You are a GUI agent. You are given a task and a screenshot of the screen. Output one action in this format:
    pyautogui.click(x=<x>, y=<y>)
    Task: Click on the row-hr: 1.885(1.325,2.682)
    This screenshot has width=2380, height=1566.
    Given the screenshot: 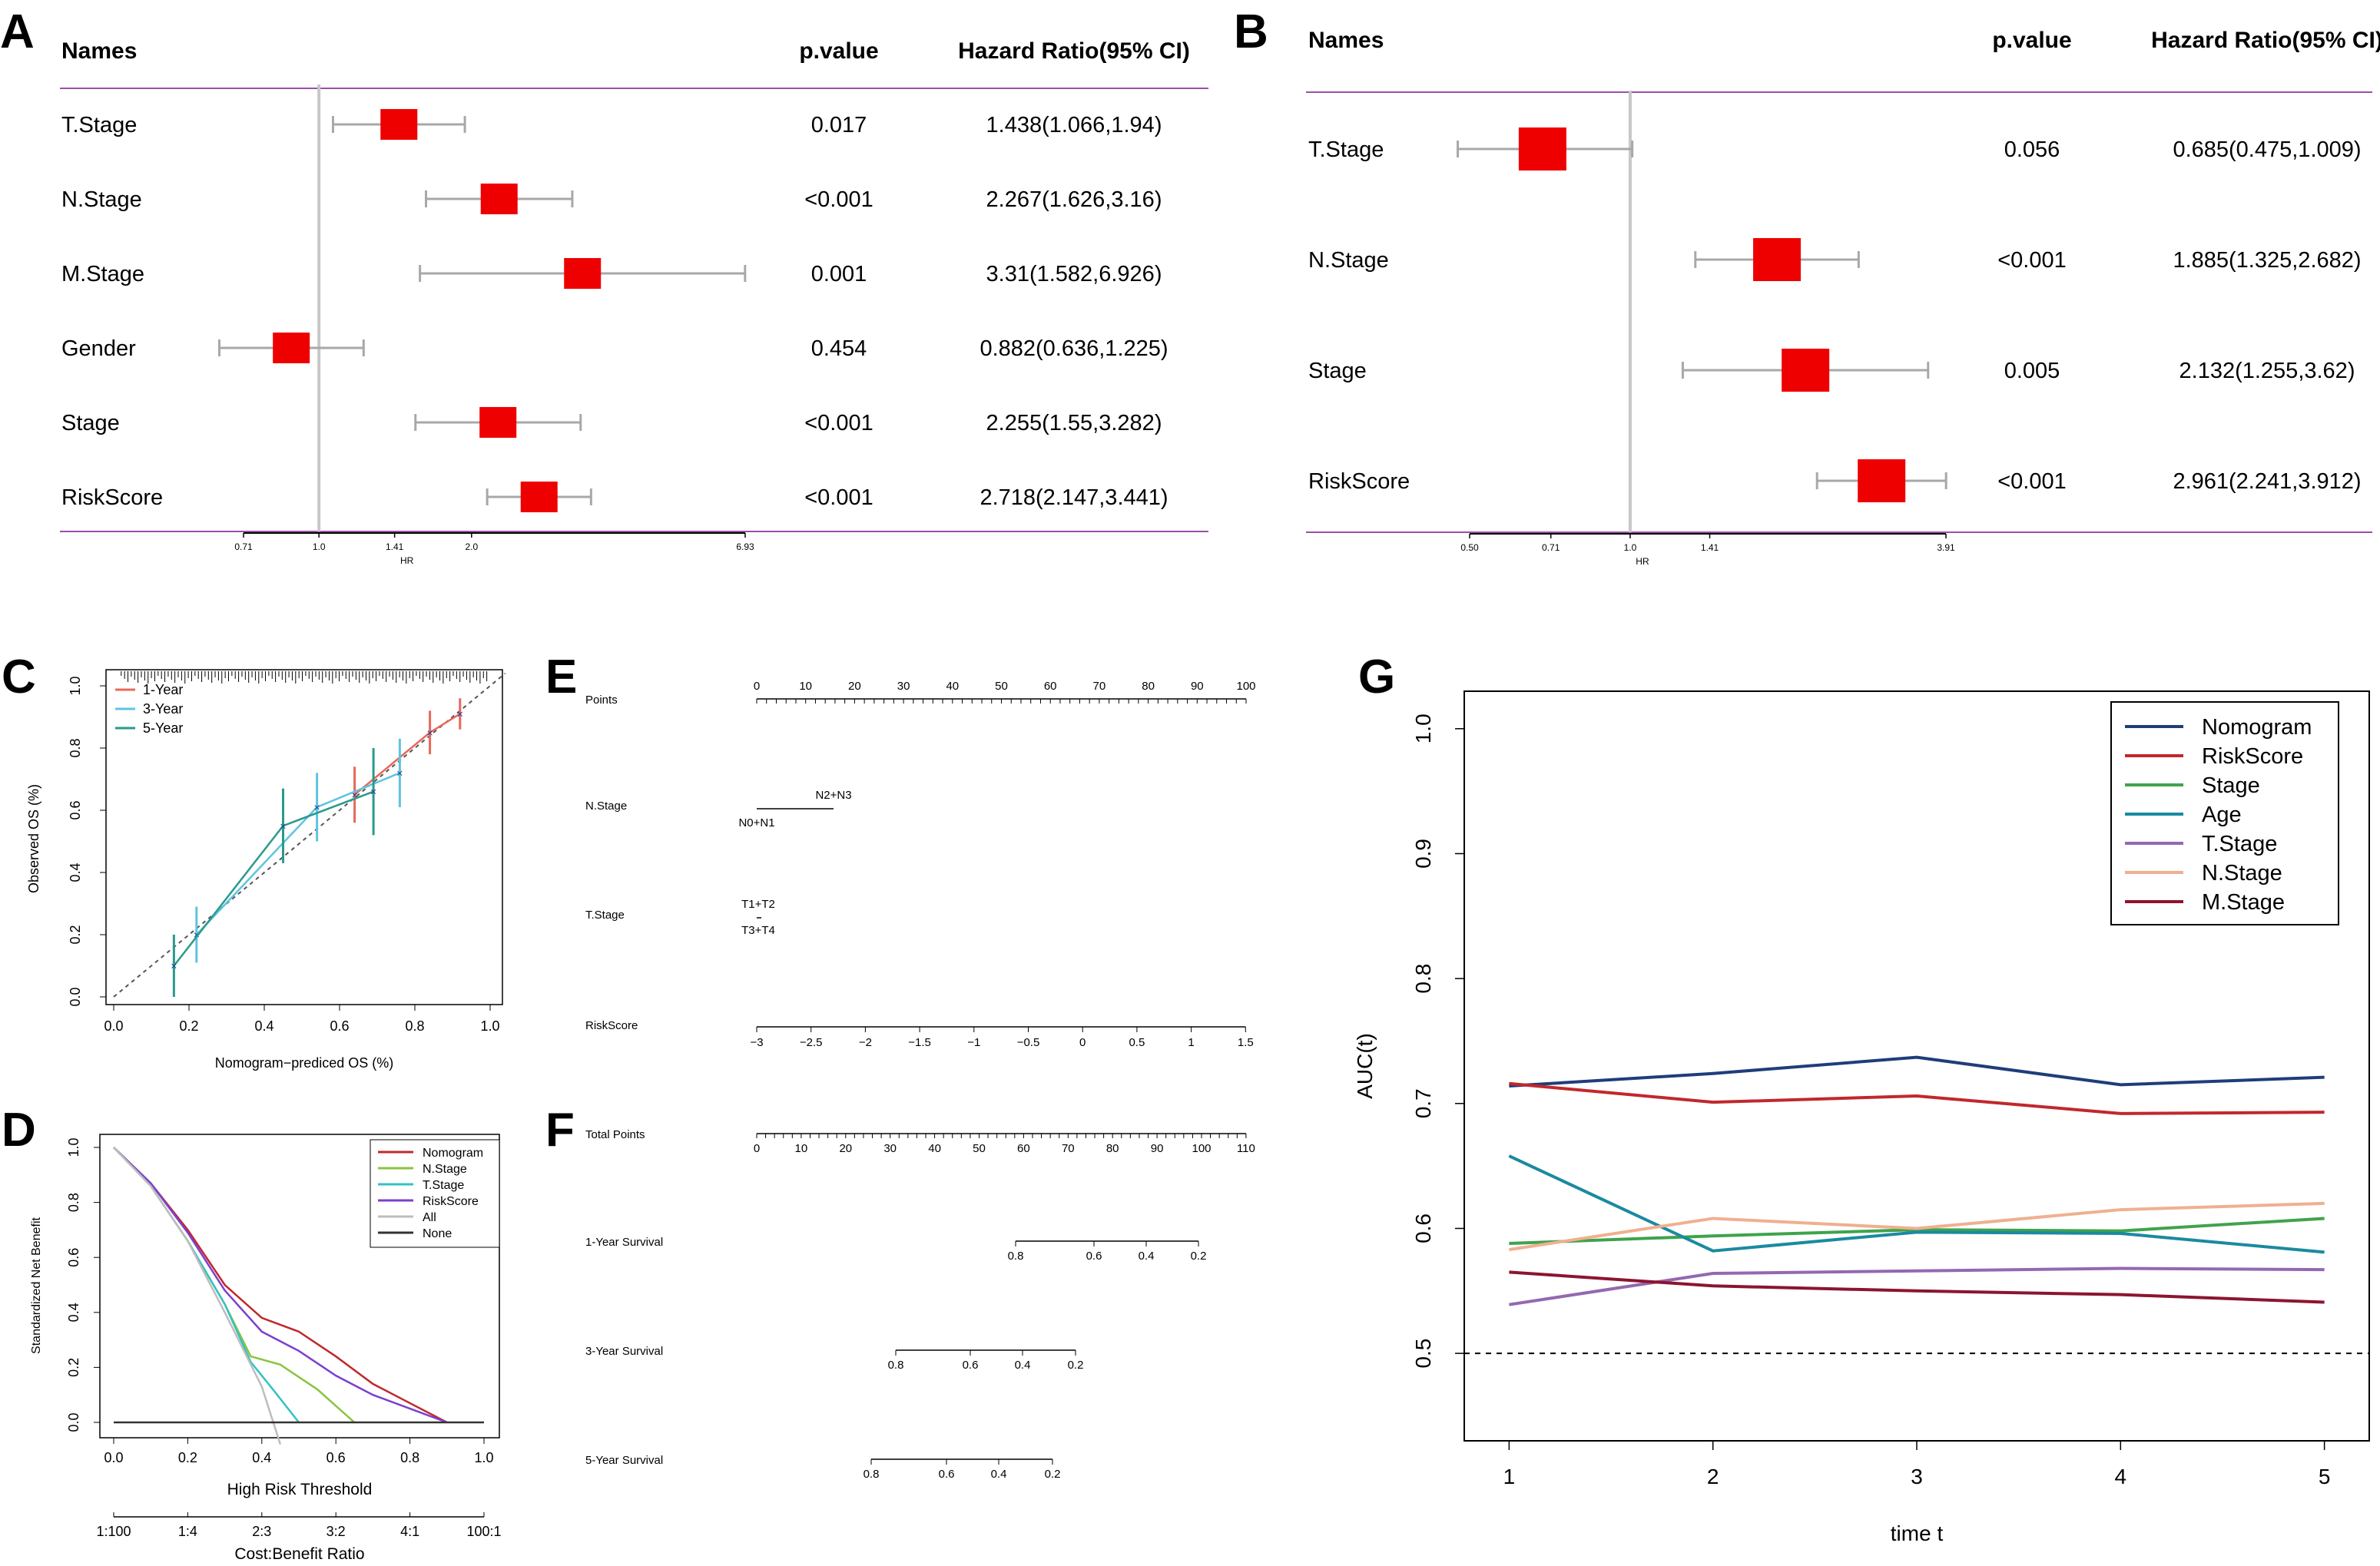 What is the action you would take?
    pyautogui.click(x=2267, y=260)
    